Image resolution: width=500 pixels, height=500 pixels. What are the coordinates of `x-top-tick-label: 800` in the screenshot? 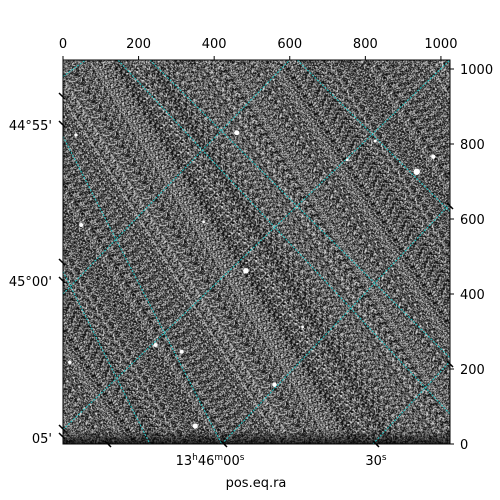 It's located at (365, 44).